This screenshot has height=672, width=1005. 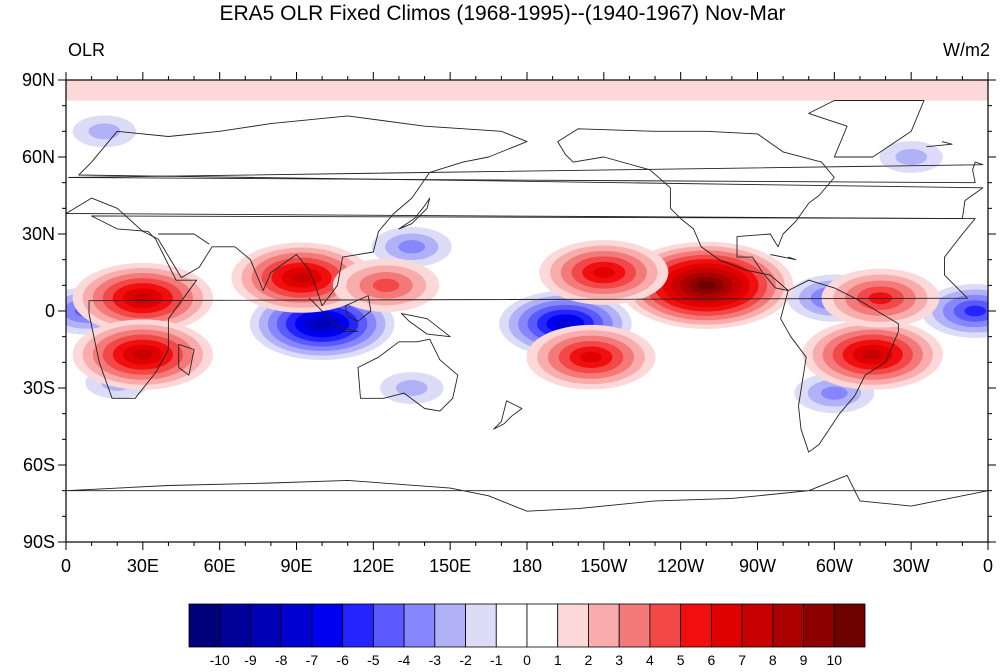 What do you see at coordinates (804, 660) in the screenshot?
I see `colorbar-label: 9` at bounding box center [804, 660].